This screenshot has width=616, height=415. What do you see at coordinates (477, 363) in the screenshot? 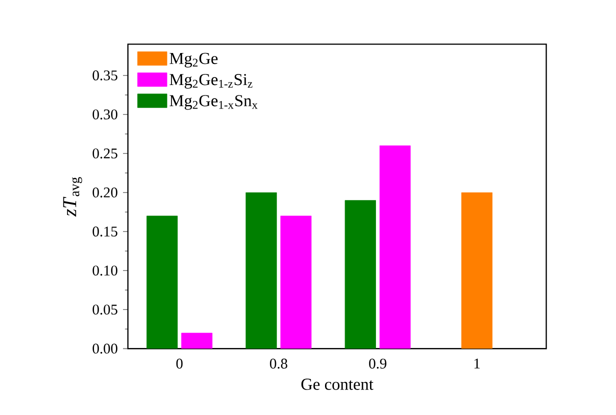
I see `x-tick-label: 1` at bounding box center [477, 363].